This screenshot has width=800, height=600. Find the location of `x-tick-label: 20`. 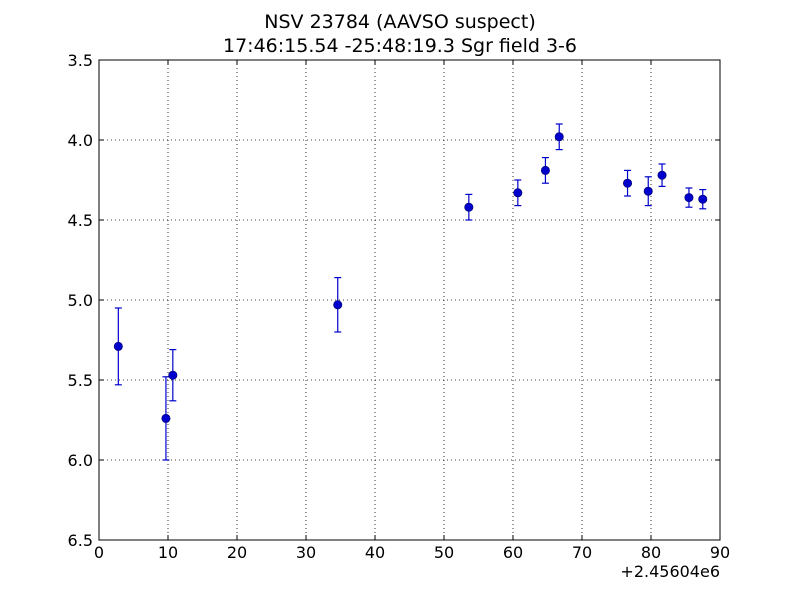

x-tick-label: 20 is located at coordinates (237, 552).